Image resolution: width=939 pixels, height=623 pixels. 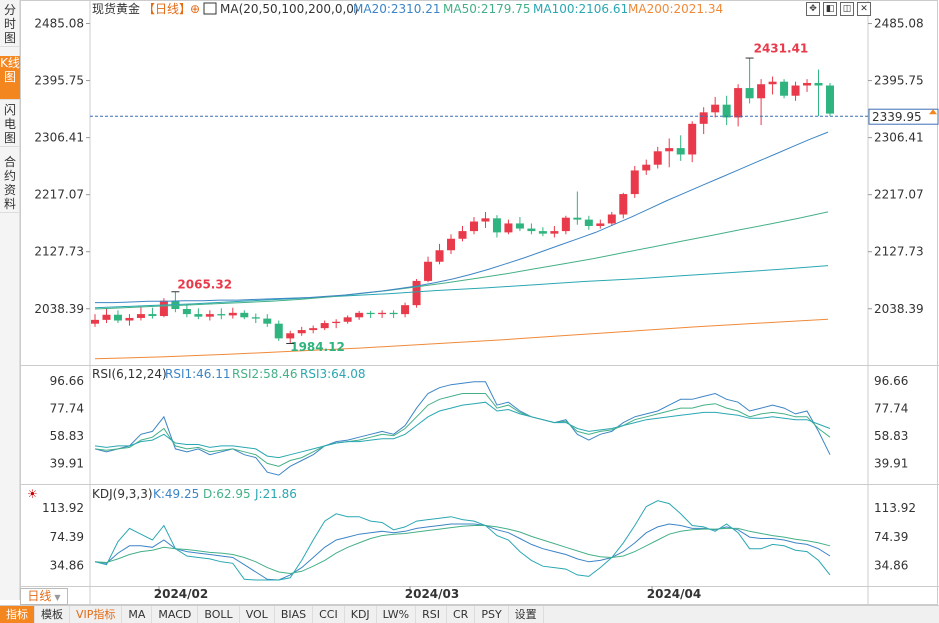 I want to click on kdj-tick-label-left: 34.86, so click(x=67, y=566).